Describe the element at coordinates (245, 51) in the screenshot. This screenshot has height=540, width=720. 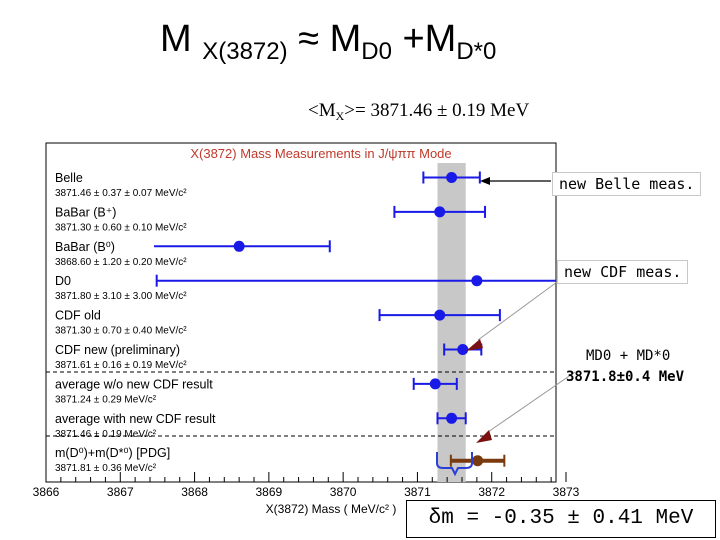
I see `title-sub-x3872: X(3872)` at that location.